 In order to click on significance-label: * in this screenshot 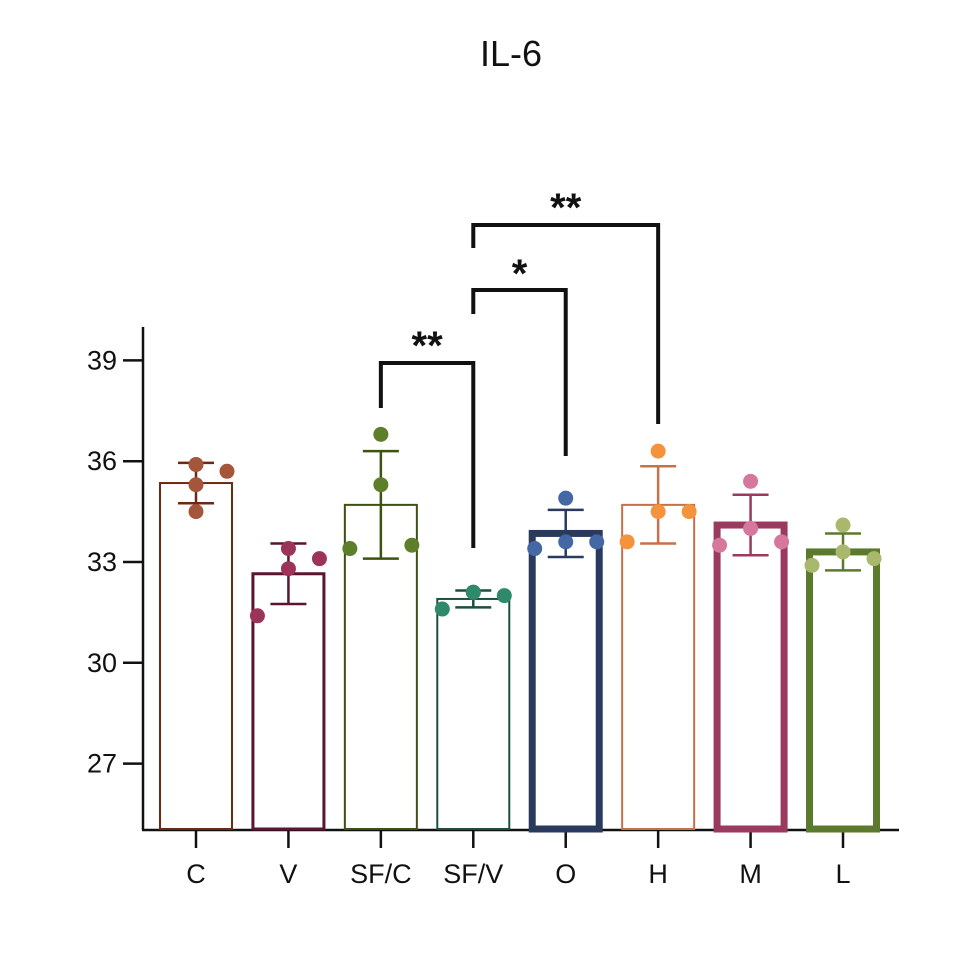, I will do `click(520, 274)`.